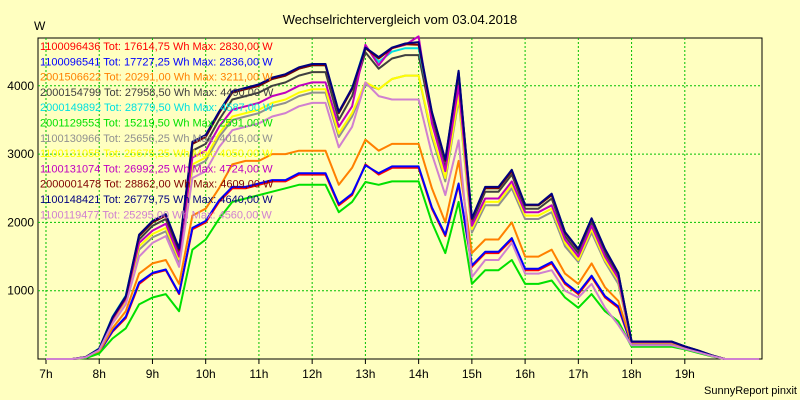  What do you see at coordinates (20, 154) in the screenshot?
I see `y-tick-label: 3000` at bounding box center [20, 154].